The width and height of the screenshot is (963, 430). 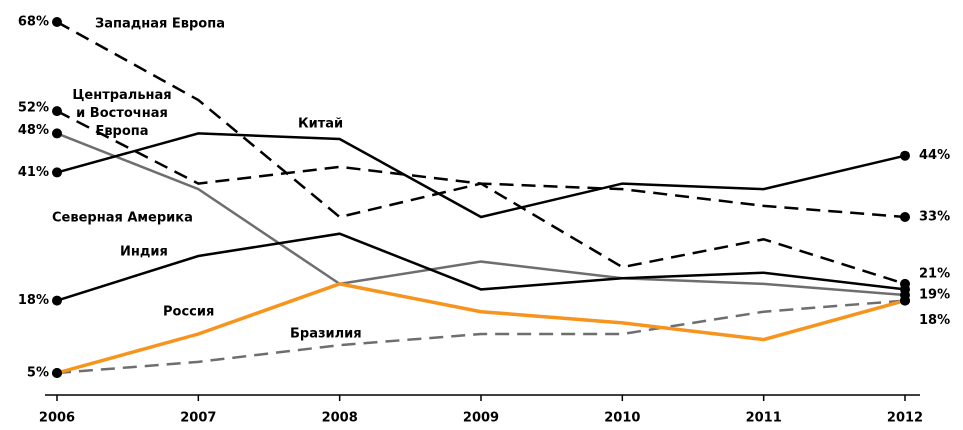 What do you see at coordinates (33, 108) in the screenshot?
I see `value-label: 52%` at bounding box center [33, 108].